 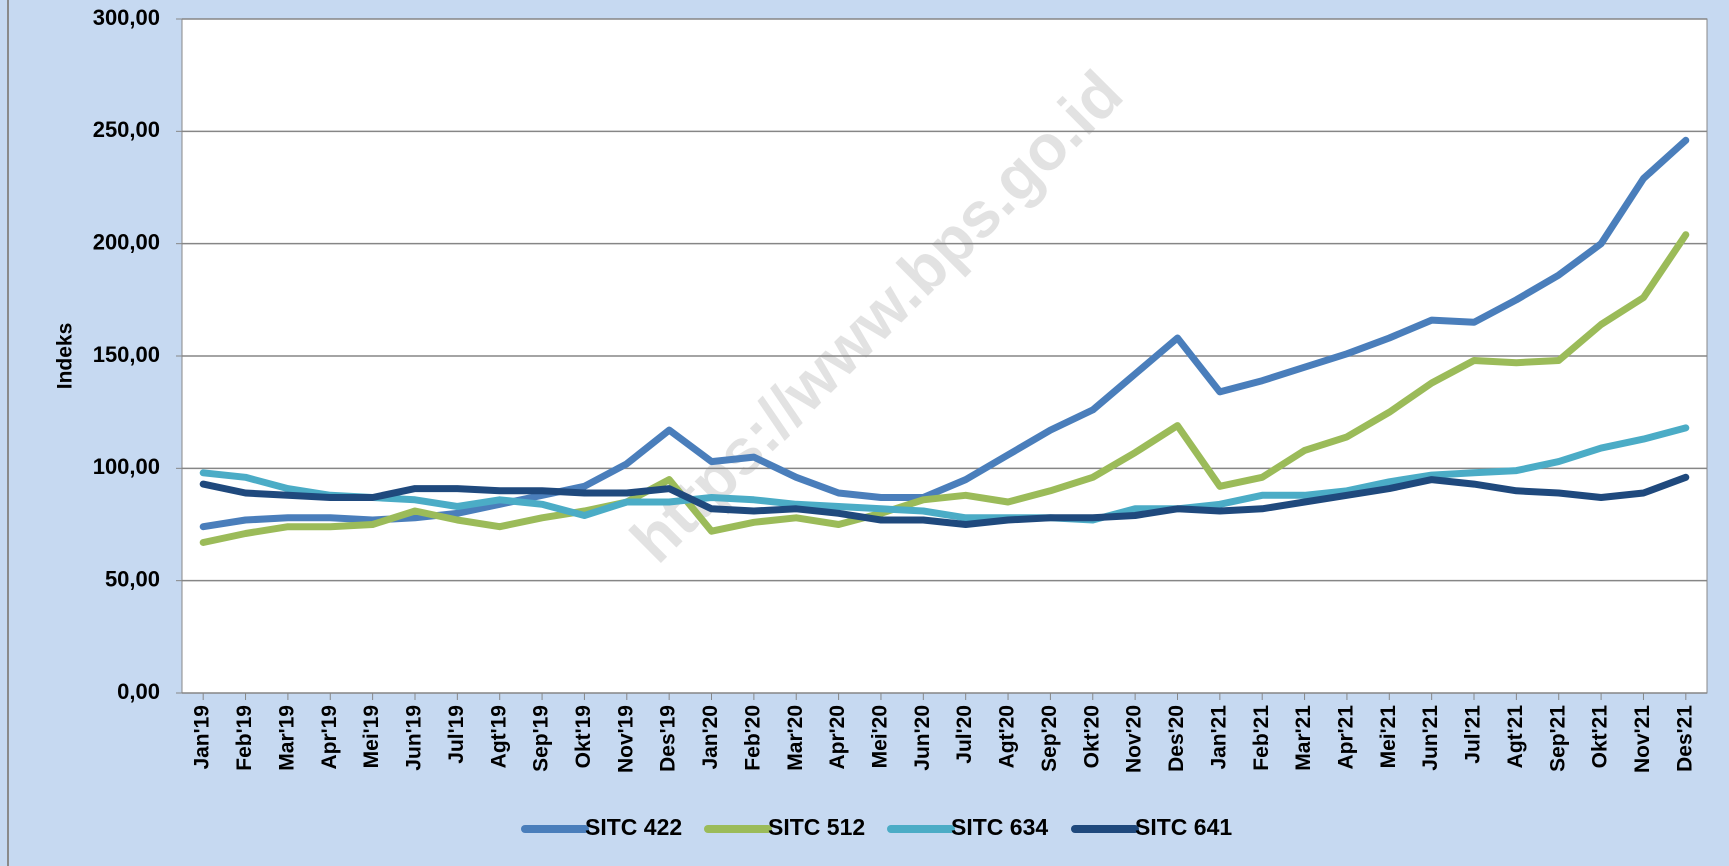 What do you see at coordinates (126, 129) in the screenshot?
I see `y-tick-label: 250,00` at bounding box center [126, 129].